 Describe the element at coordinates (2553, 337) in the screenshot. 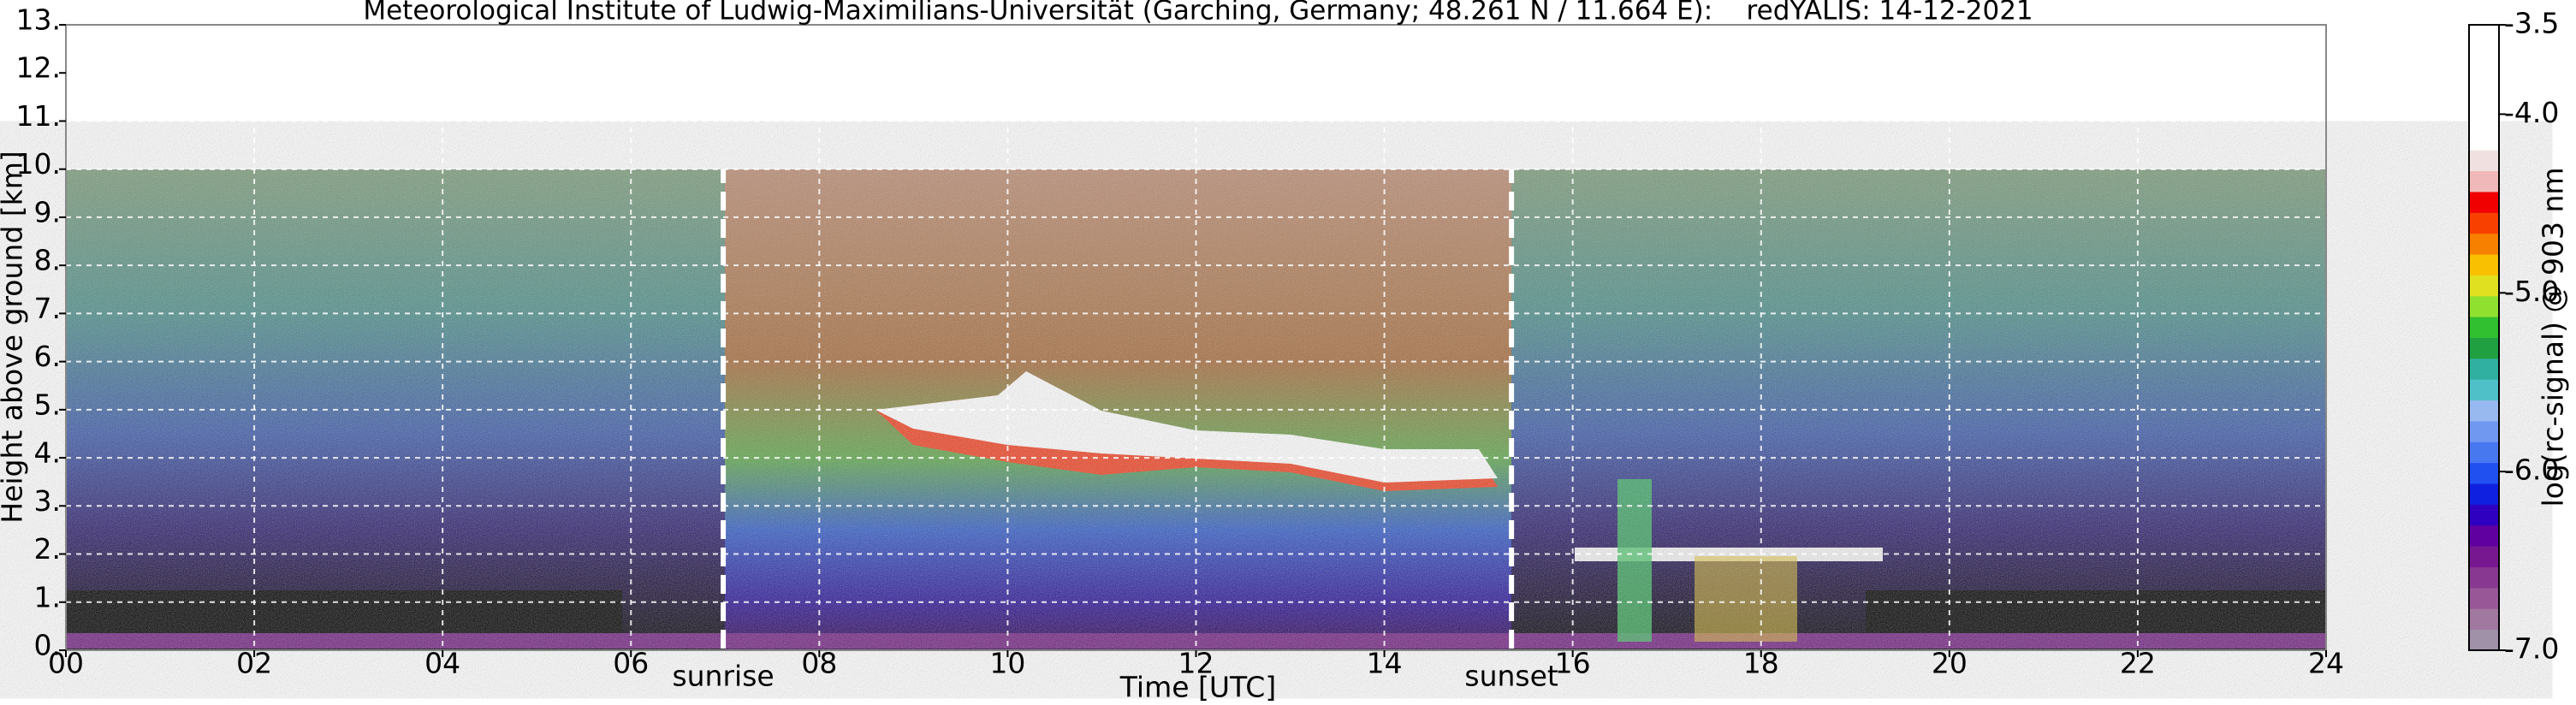

I see `colorbar-label: log(rc-signal) @ 903 nm` at that location.